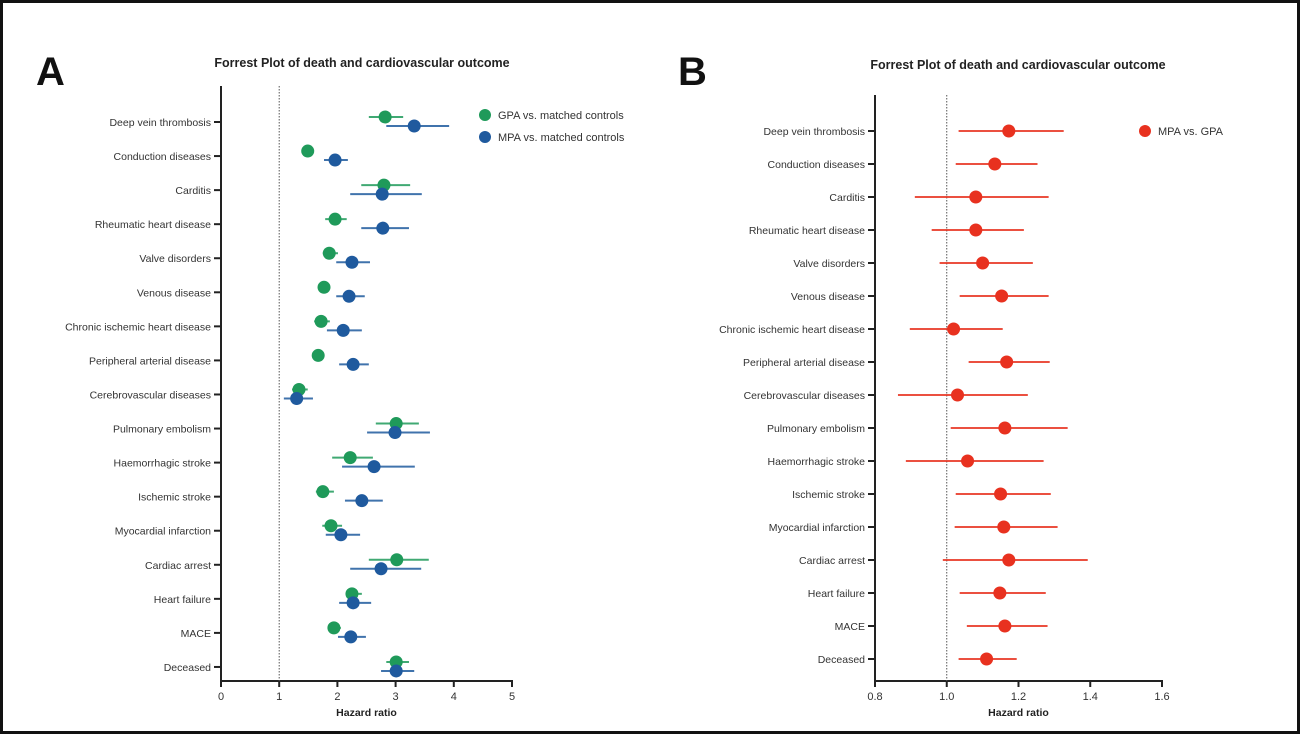 The height and width of the screenshot is (734, 1300). Describe the element at coordinates (816, 165) in the screenshot. I see `category-label-b: Conduction diseases` at that location.